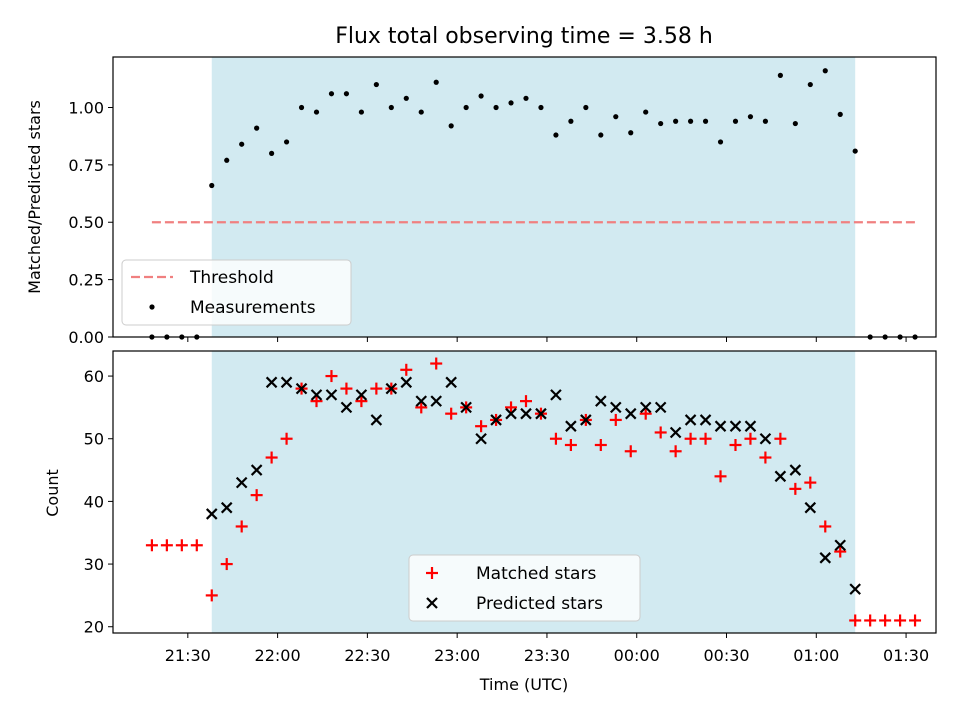 This screenshot has width=960, height=720. What do you see at coordinates (637, 655) in the screenshot?
I see `x-tick-label: 00:00` at bounding box center [637, 655].